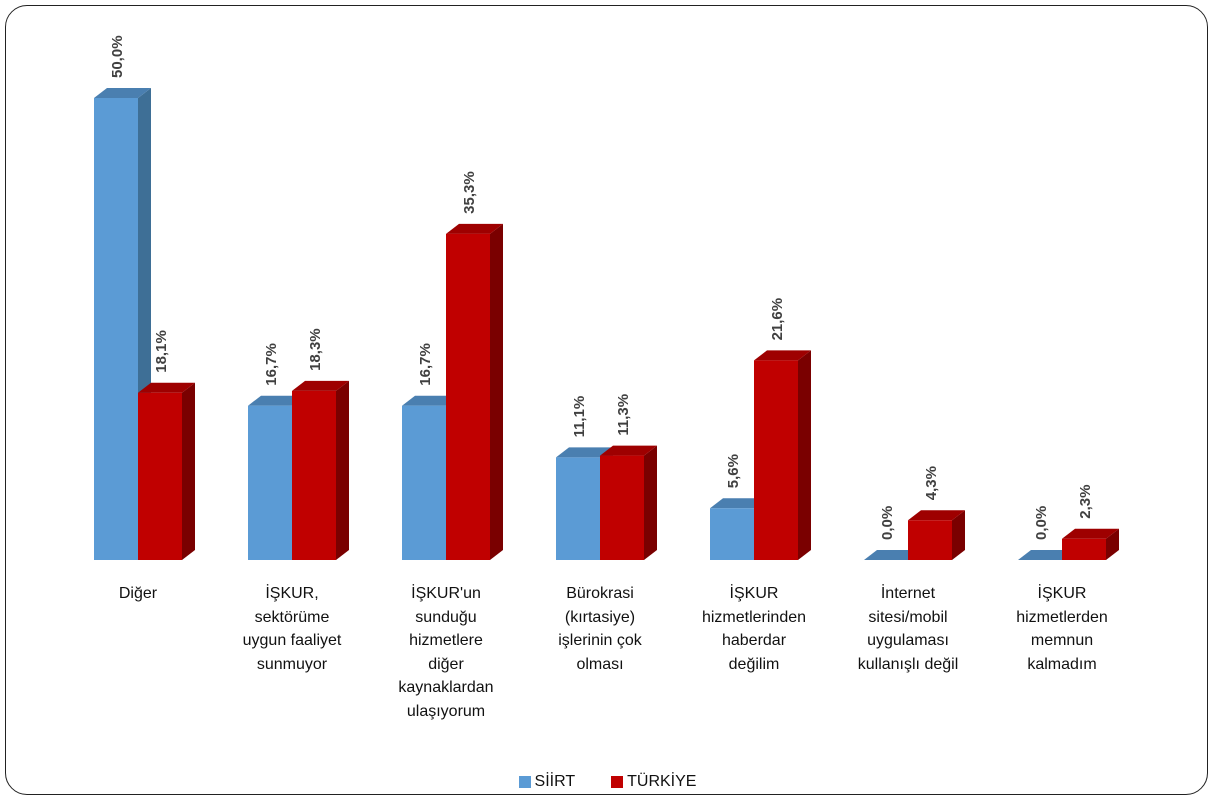  I want to click on legend-item-siirt: SİİRT, so click(547, 782).